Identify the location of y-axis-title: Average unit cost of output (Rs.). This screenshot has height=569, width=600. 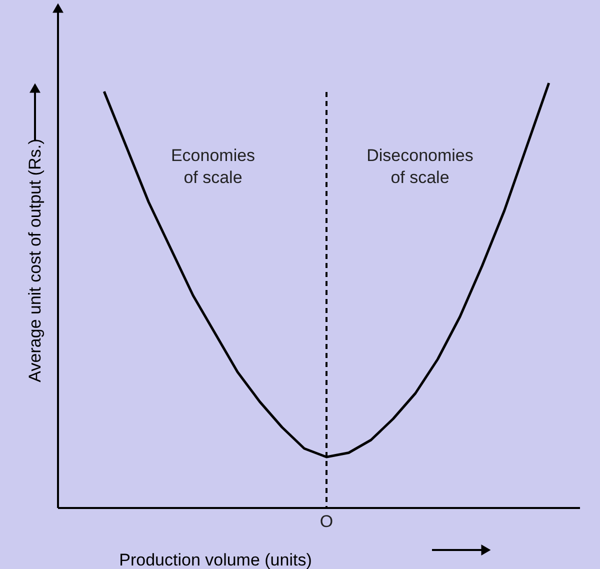
(35, 260).